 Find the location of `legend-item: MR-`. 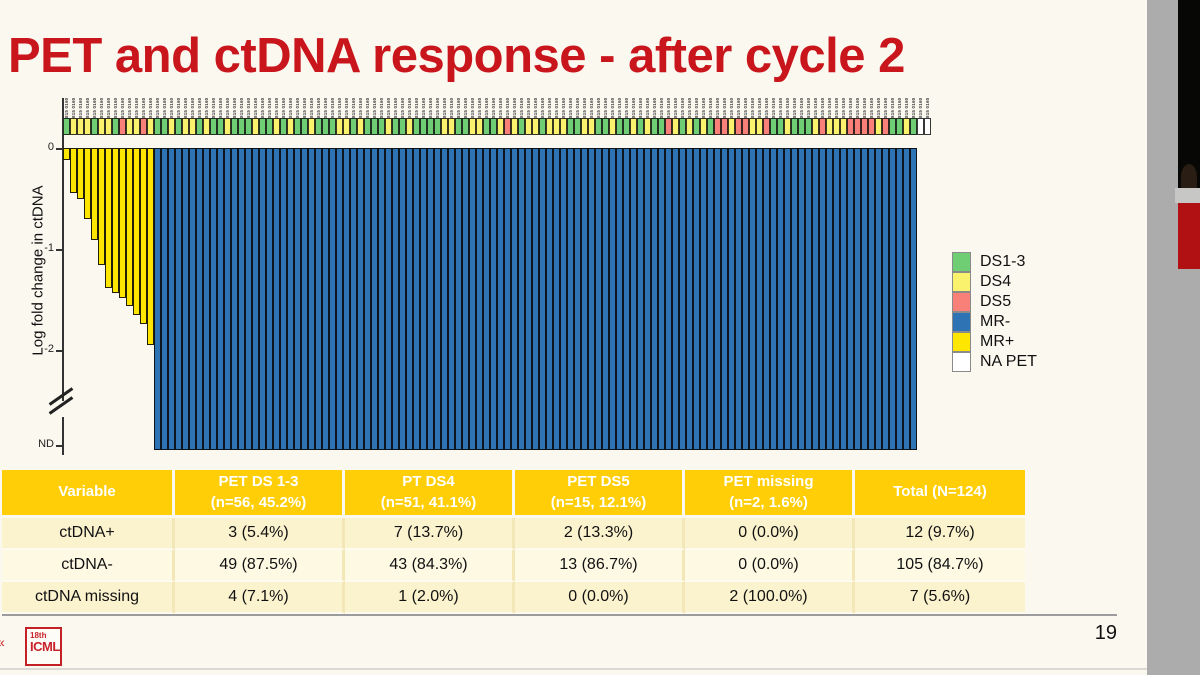

legend-item: MR- is located at coordinates (994, 322).